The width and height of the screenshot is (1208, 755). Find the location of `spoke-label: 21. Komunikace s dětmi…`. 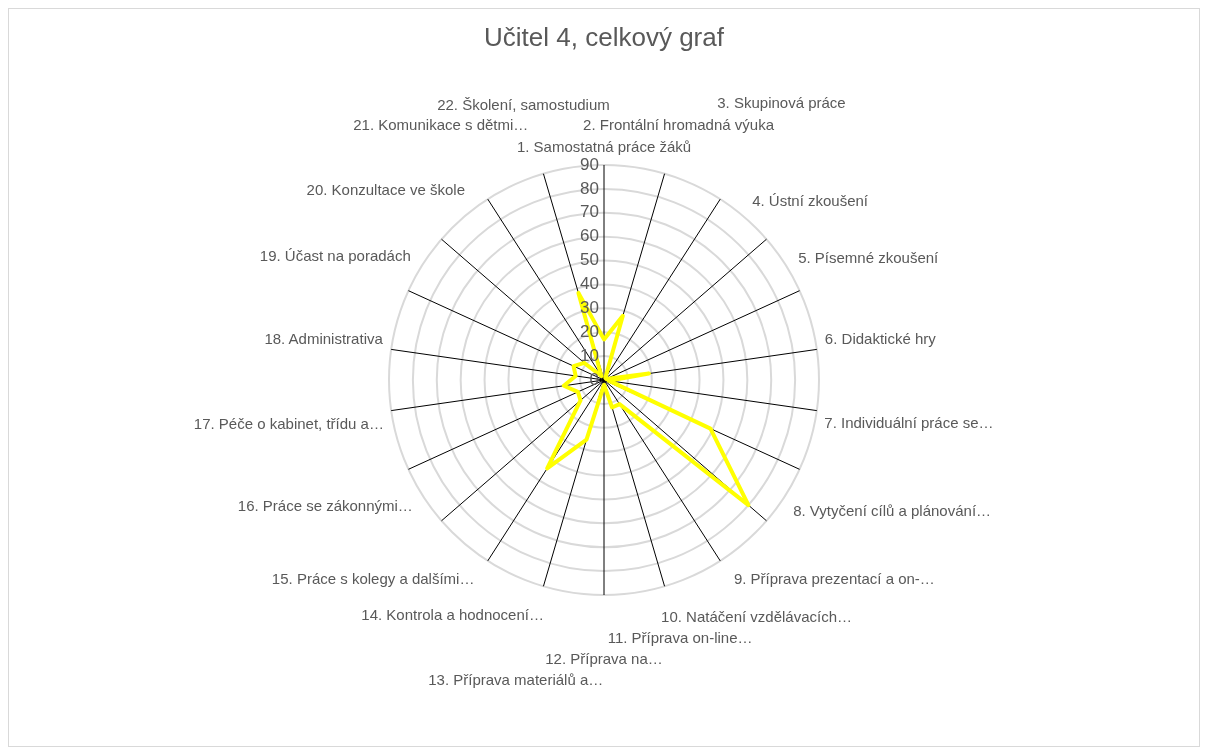

spoke-label: 21. Komunikace s dětmi… is located at coordinates (441, 125).